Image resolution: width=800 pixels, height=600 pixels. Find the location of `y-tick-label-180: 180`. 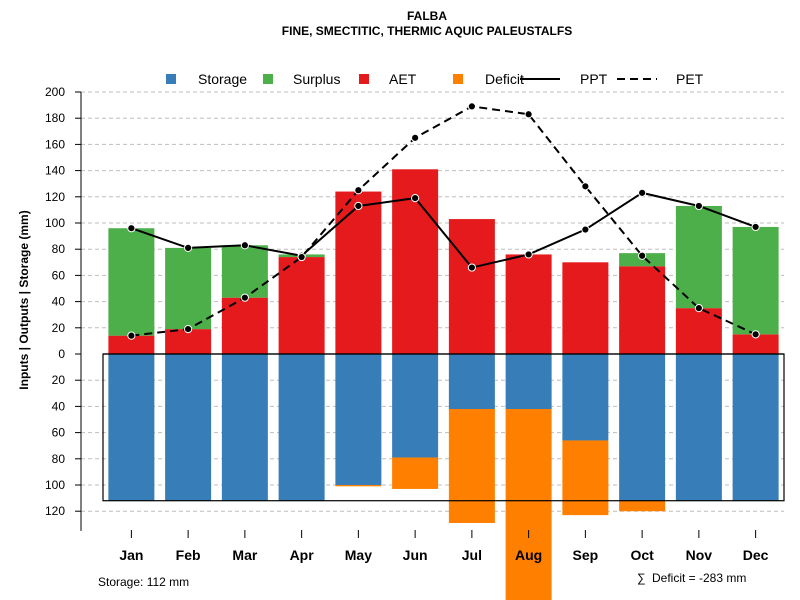

y-tick-label-180: 180 is located at coordinates (55, 118).